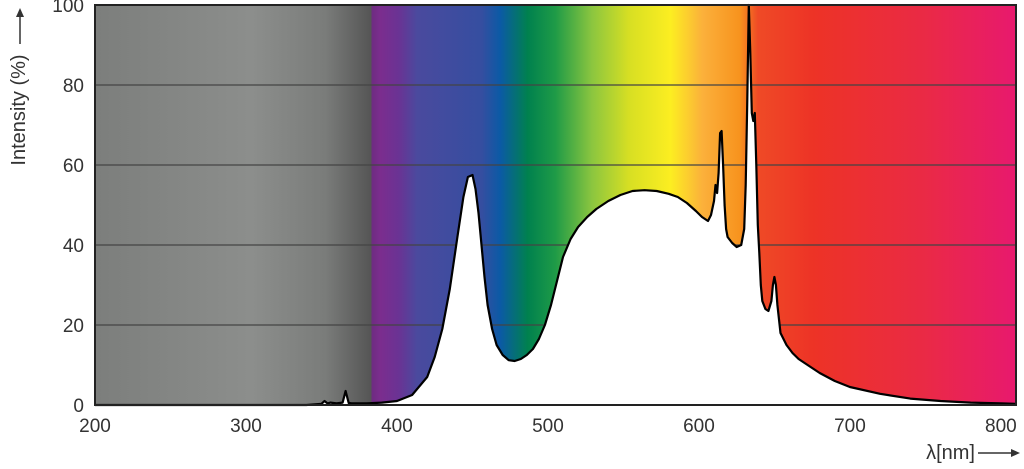 The image size is (1024, 469). Describe the element at coordinates (73, 166) in the screenshot. I see `y-tick-60: 60` at that location.